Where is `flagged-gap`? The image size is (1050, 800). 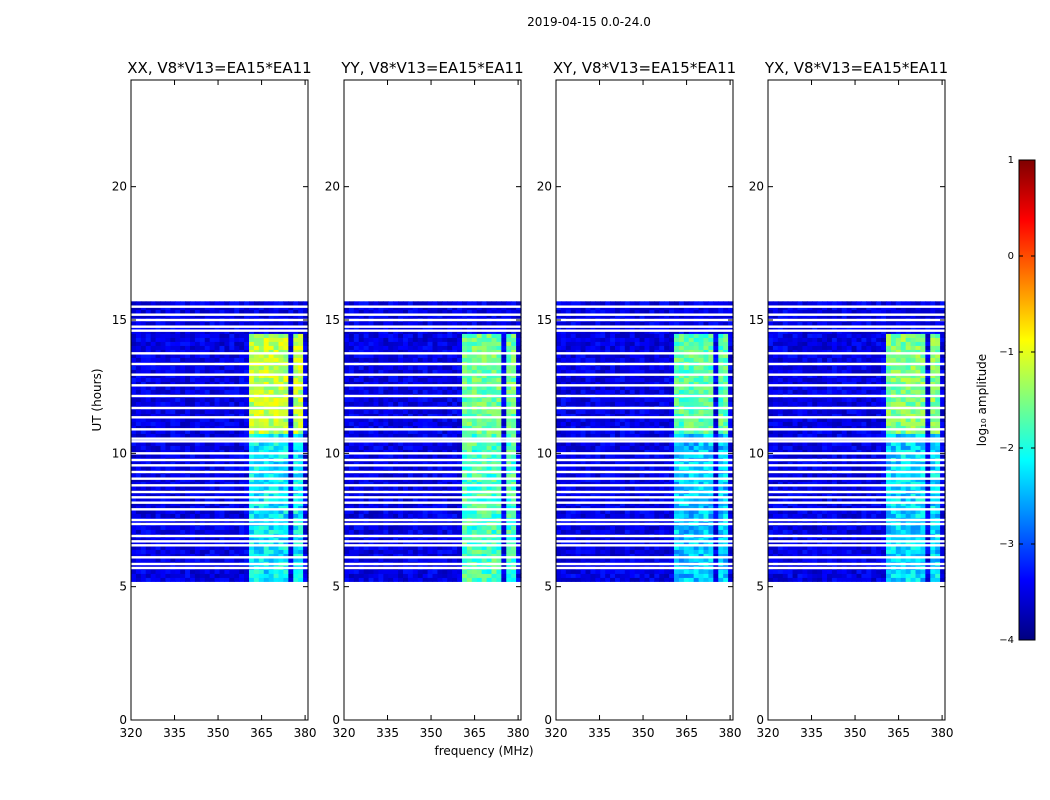 flagged-gap is located at coordinates (219, 564).